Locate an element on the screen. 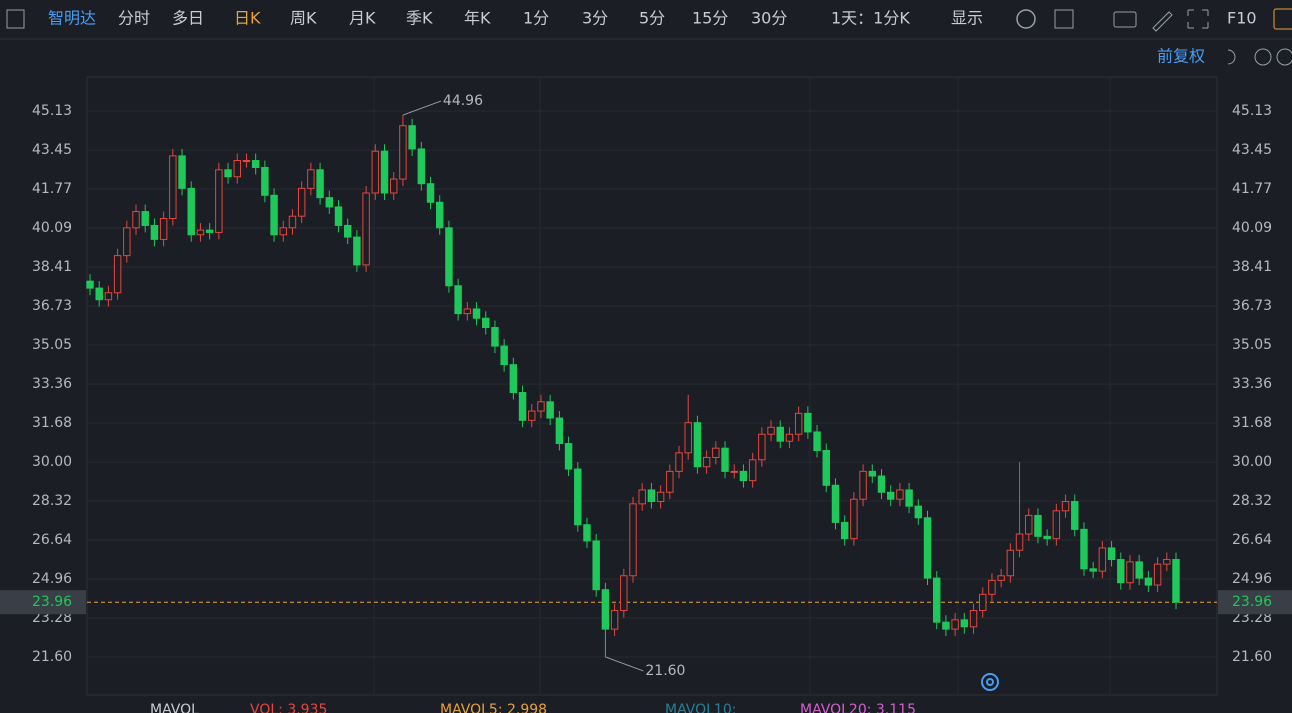 The width and height of the screenshot is (1292, 713). box-icon is located at coordinates (1064, 19).